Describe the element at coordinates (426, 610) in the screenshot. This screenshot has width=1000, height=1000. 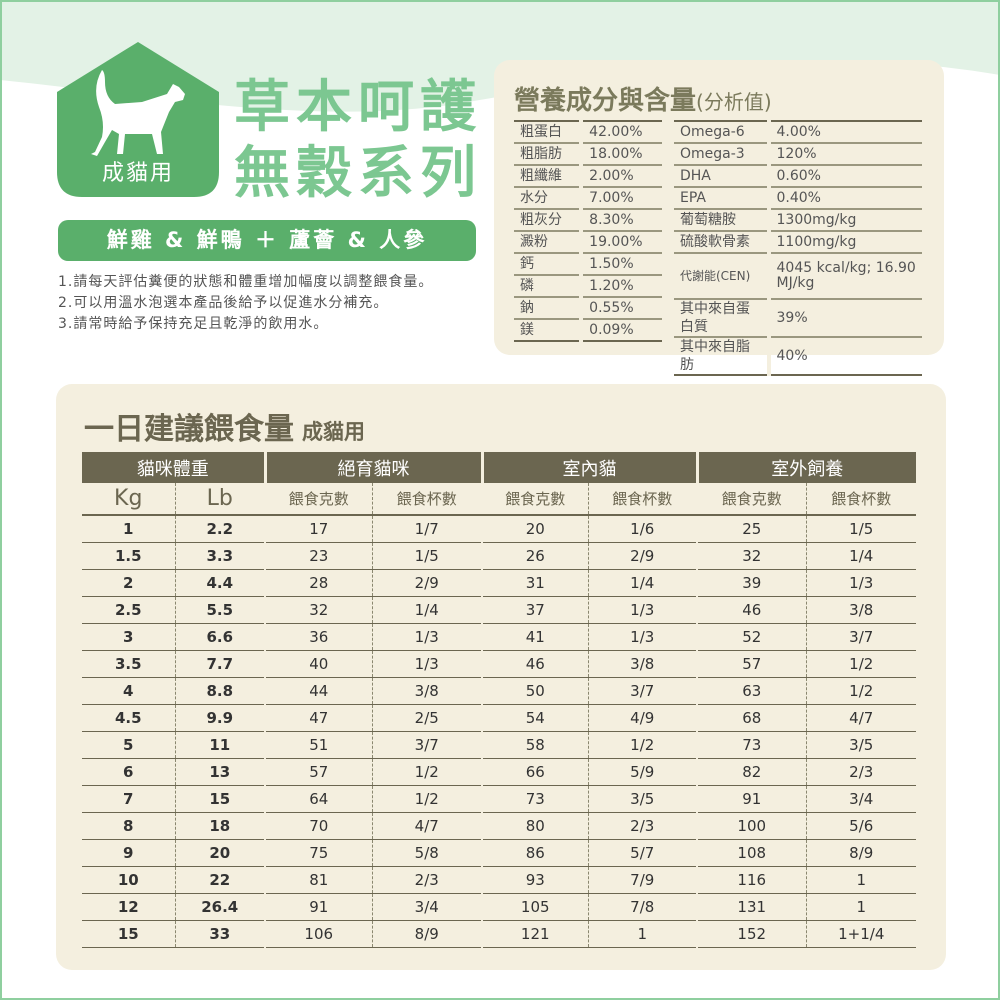
I see `neutered-cups: 1/4` at that location.